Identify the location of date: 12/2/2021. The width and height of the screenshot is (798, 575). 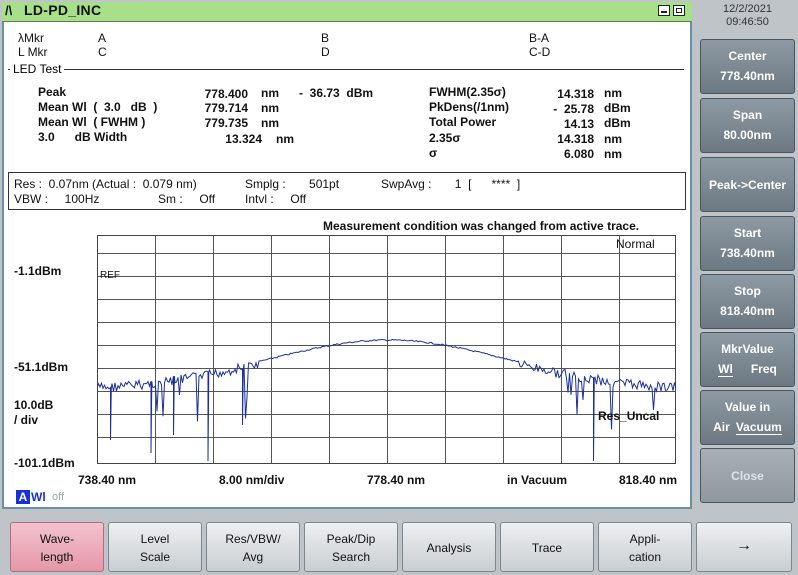
(747, 9).